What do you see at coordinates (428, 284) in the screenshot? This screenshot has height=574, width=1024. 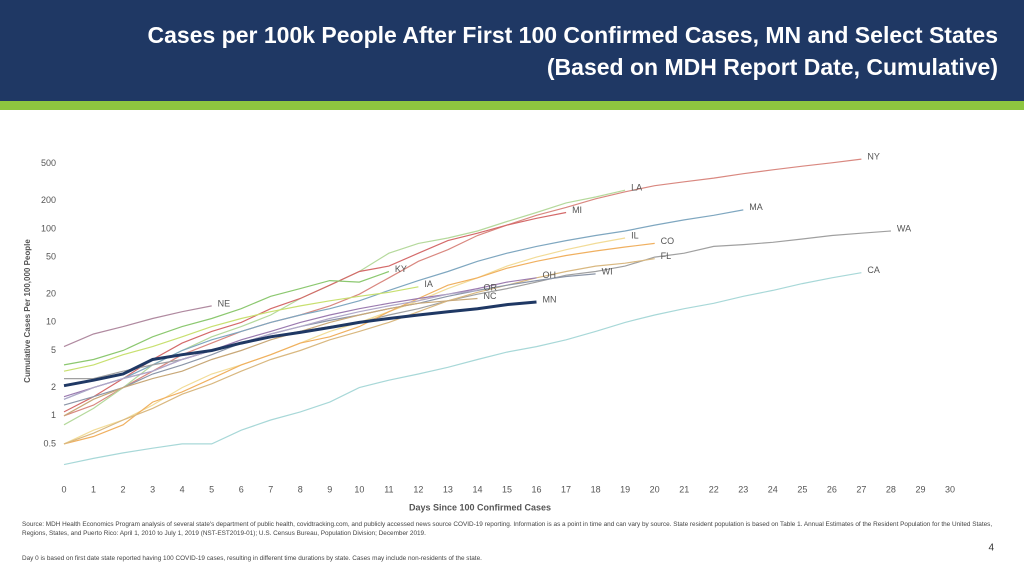 I see `series-label: IA` at bounding box center [428, 284].